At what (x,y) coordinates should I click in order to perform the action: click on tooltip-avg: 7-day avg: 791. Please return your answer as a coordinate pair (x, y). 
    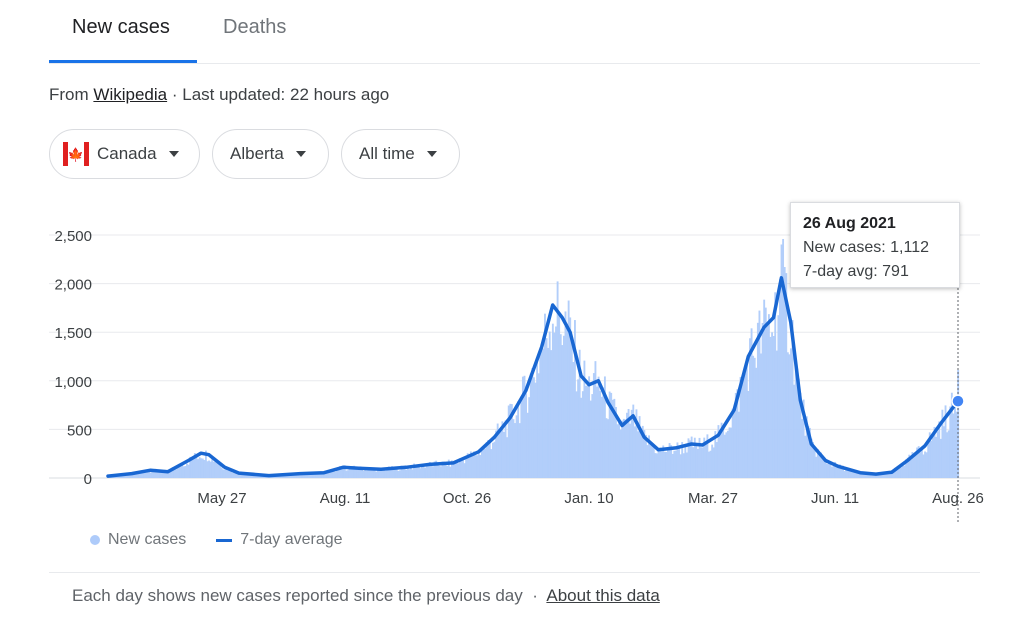
    Looking at the image, I should click on (856, 271).